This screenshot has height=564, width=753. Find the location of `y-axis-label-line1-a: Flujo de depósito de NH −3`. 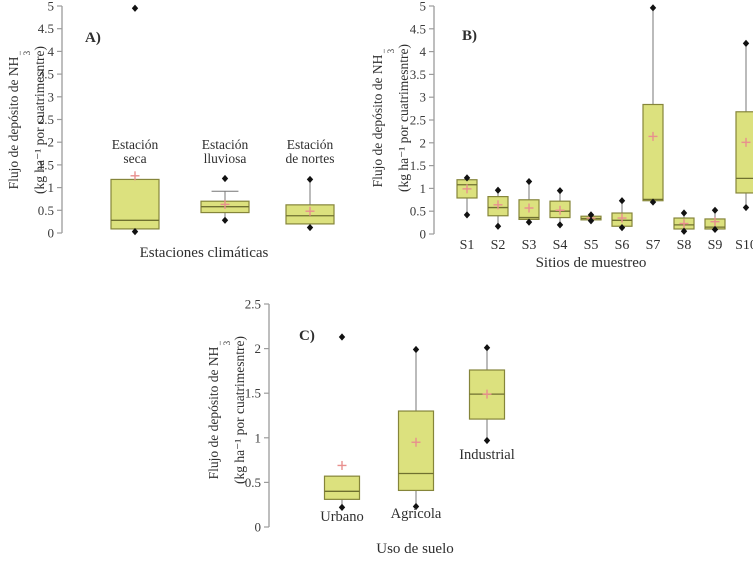

y-axis-label-line1-a: Flujo de depósito de NH −3 is located at coordinates (18, 120).